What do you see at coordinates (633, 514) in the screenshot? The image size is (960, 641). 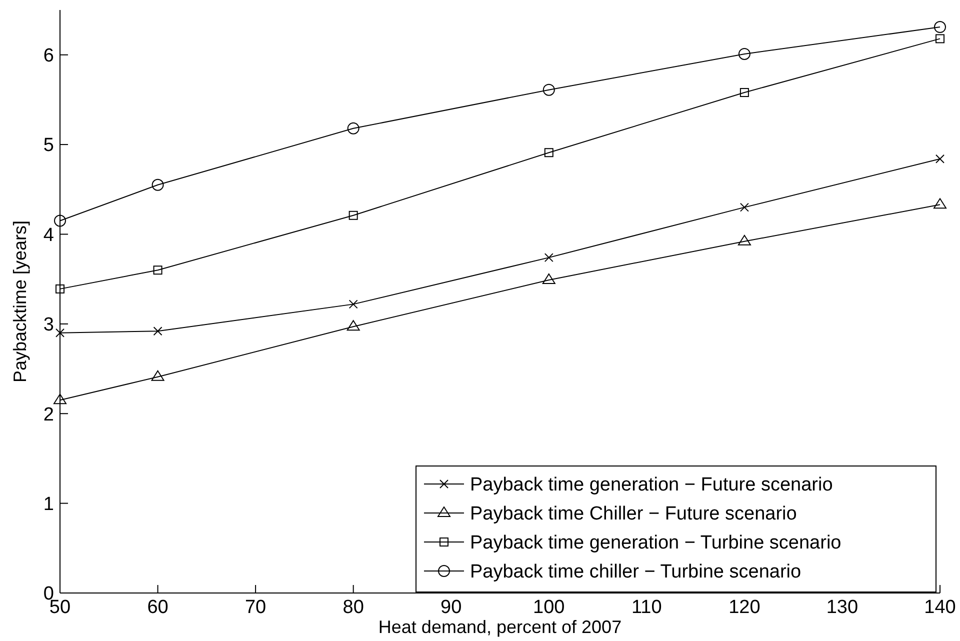 I see `legend-label: Payback time Chiller − Future scenario` at bounding box center [633, 514].